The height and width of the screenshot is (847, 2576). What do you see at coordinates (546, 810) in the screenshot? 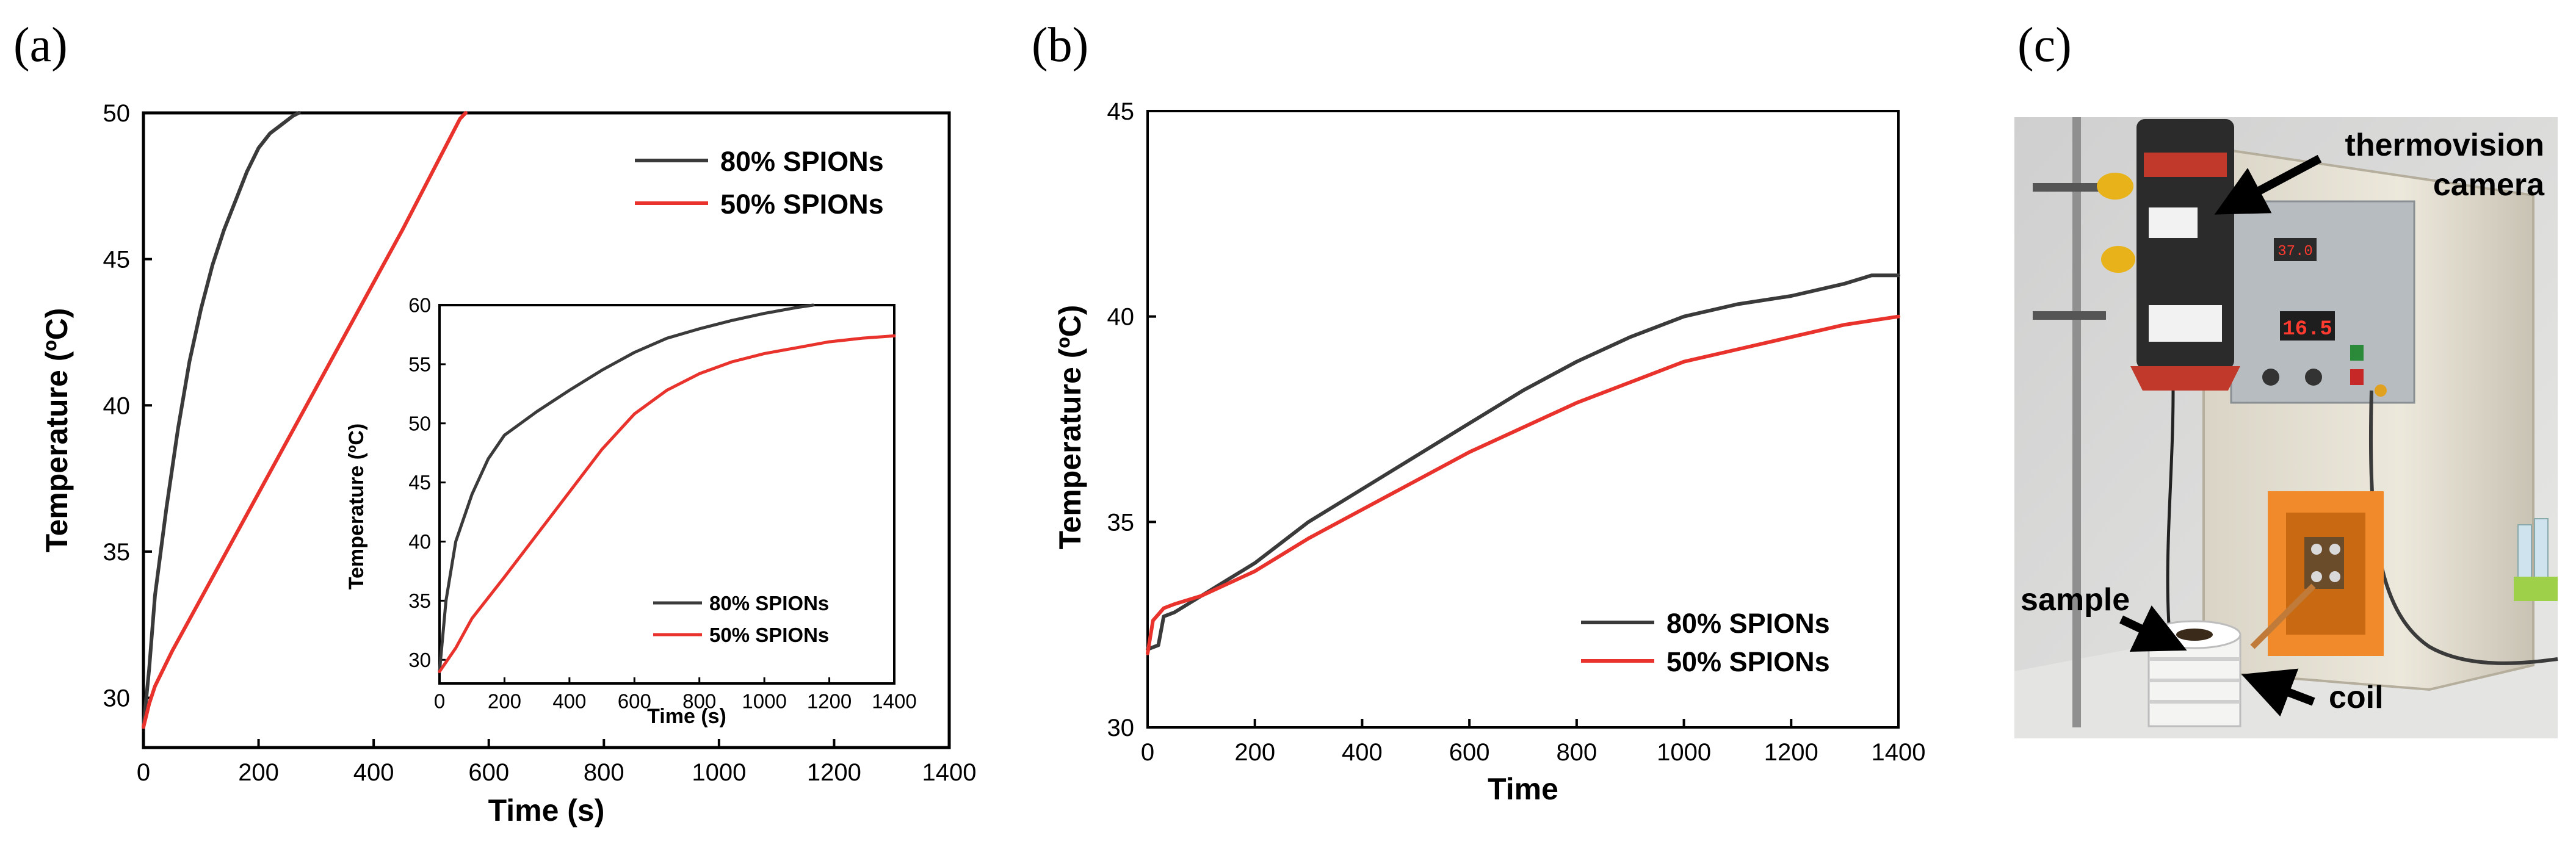
I see `chart-a-xlabel: Time (s)` at bounding box center [546, 810].